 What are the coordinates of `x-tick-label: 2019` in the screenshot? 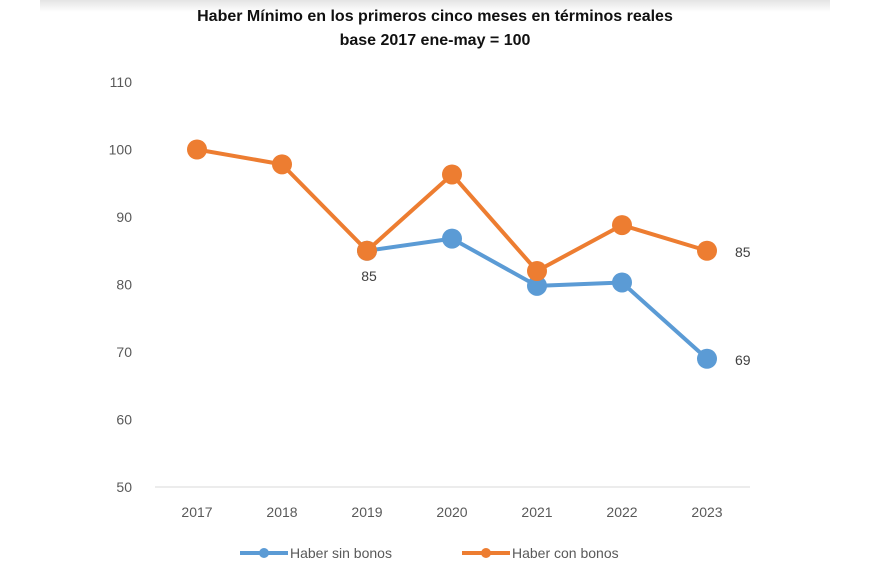 It's located at (366, 512).